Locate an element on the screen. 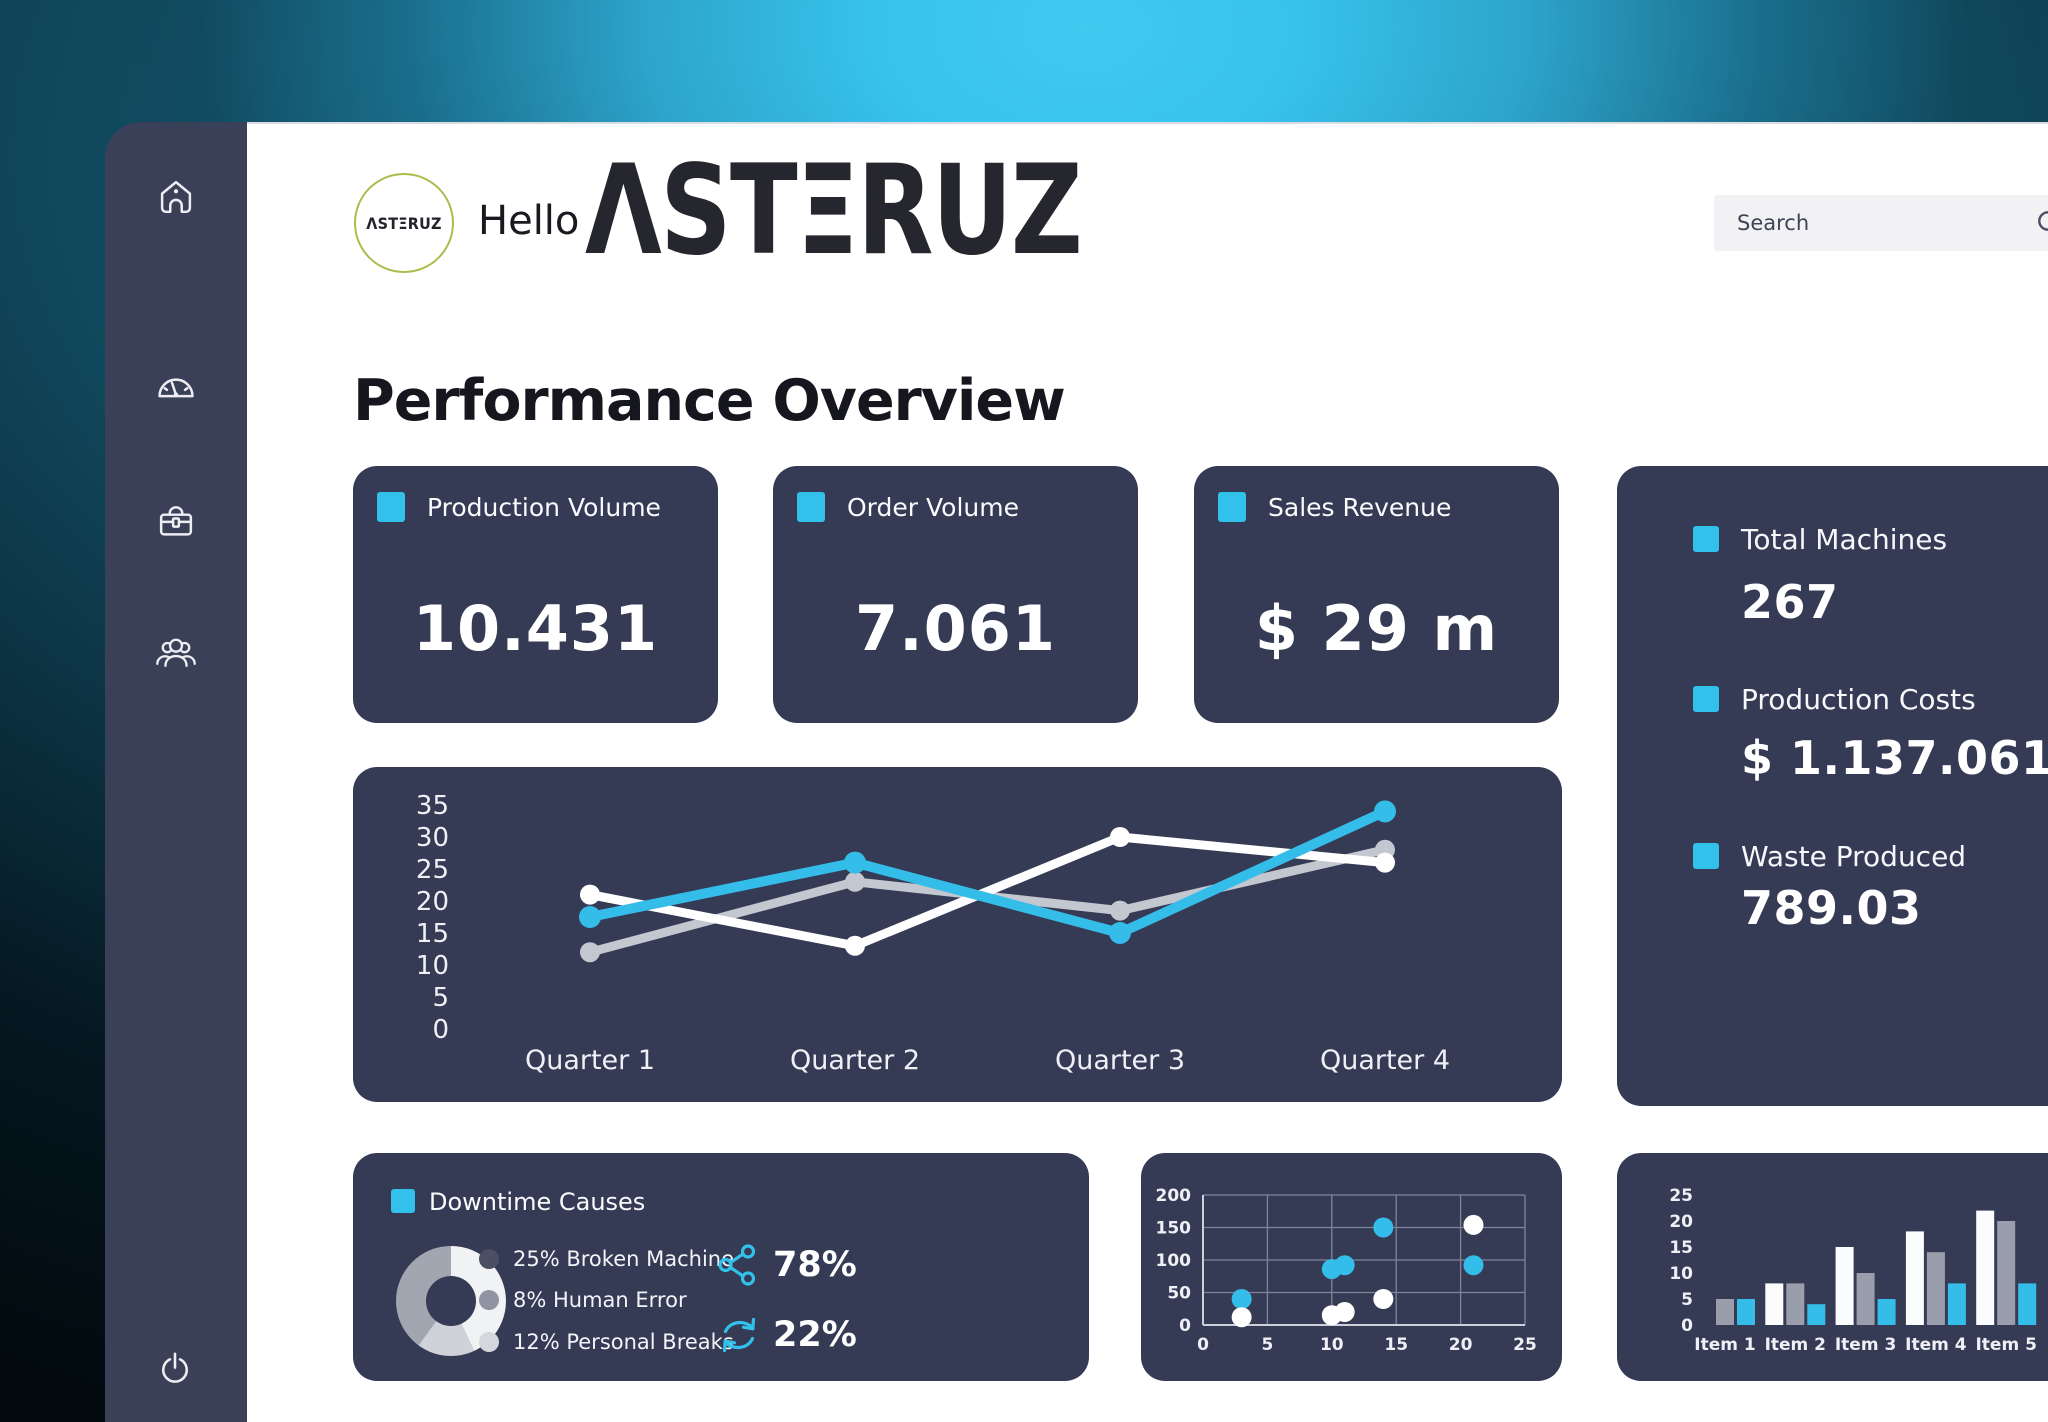 The height and width of the screenshot is (1422, 2048). svg-text: 50 is located at coordinates (1179, 1294).